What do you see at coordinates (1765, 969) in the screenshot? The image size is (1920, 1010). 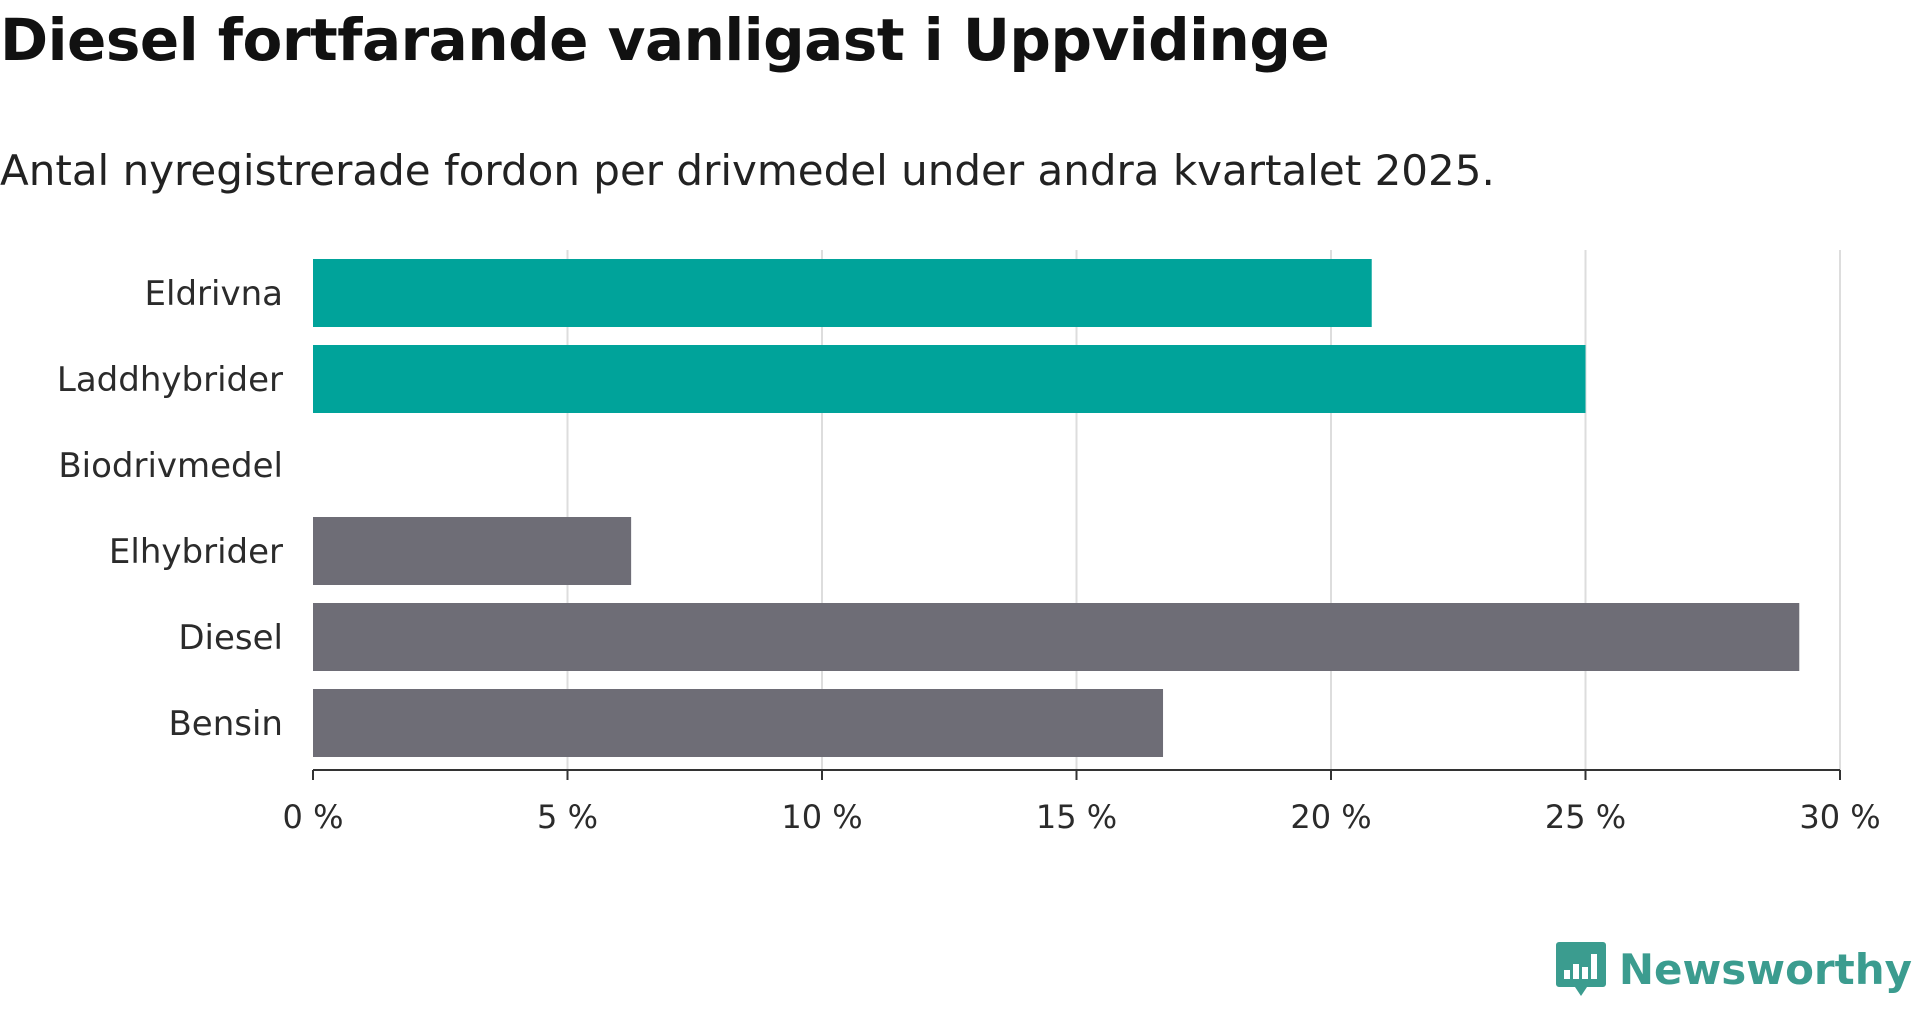 I see `logo-text: Newsworthy` at bounding box center [1765, 969].